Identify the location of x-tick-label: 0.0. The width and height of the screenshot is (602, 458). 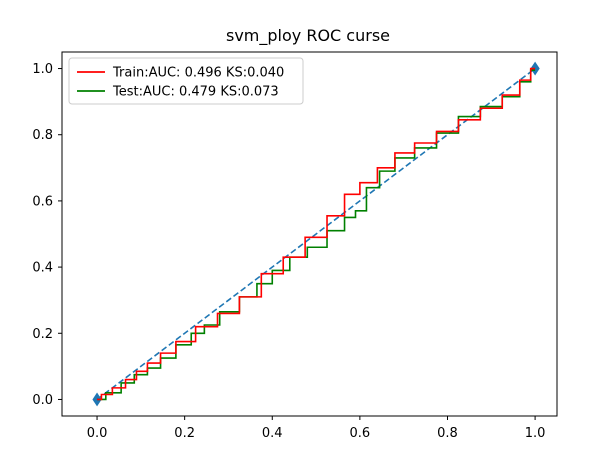
(97, 433).